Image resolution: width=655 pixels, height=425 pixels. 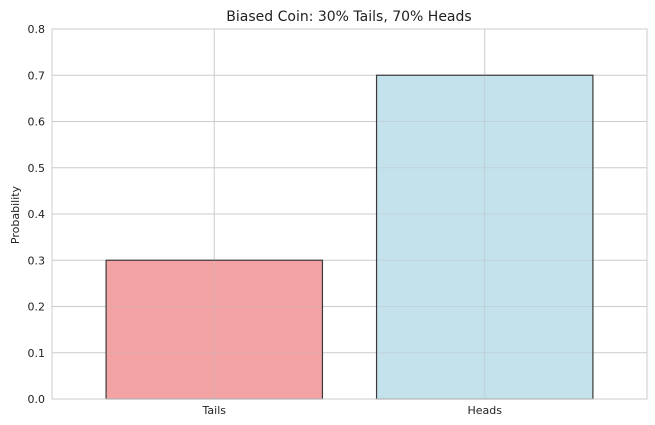 What do you see at coordinates (484, 410) in the screenshot?
I see `x-tick-label: Heads` at bounding box center [484, 410].